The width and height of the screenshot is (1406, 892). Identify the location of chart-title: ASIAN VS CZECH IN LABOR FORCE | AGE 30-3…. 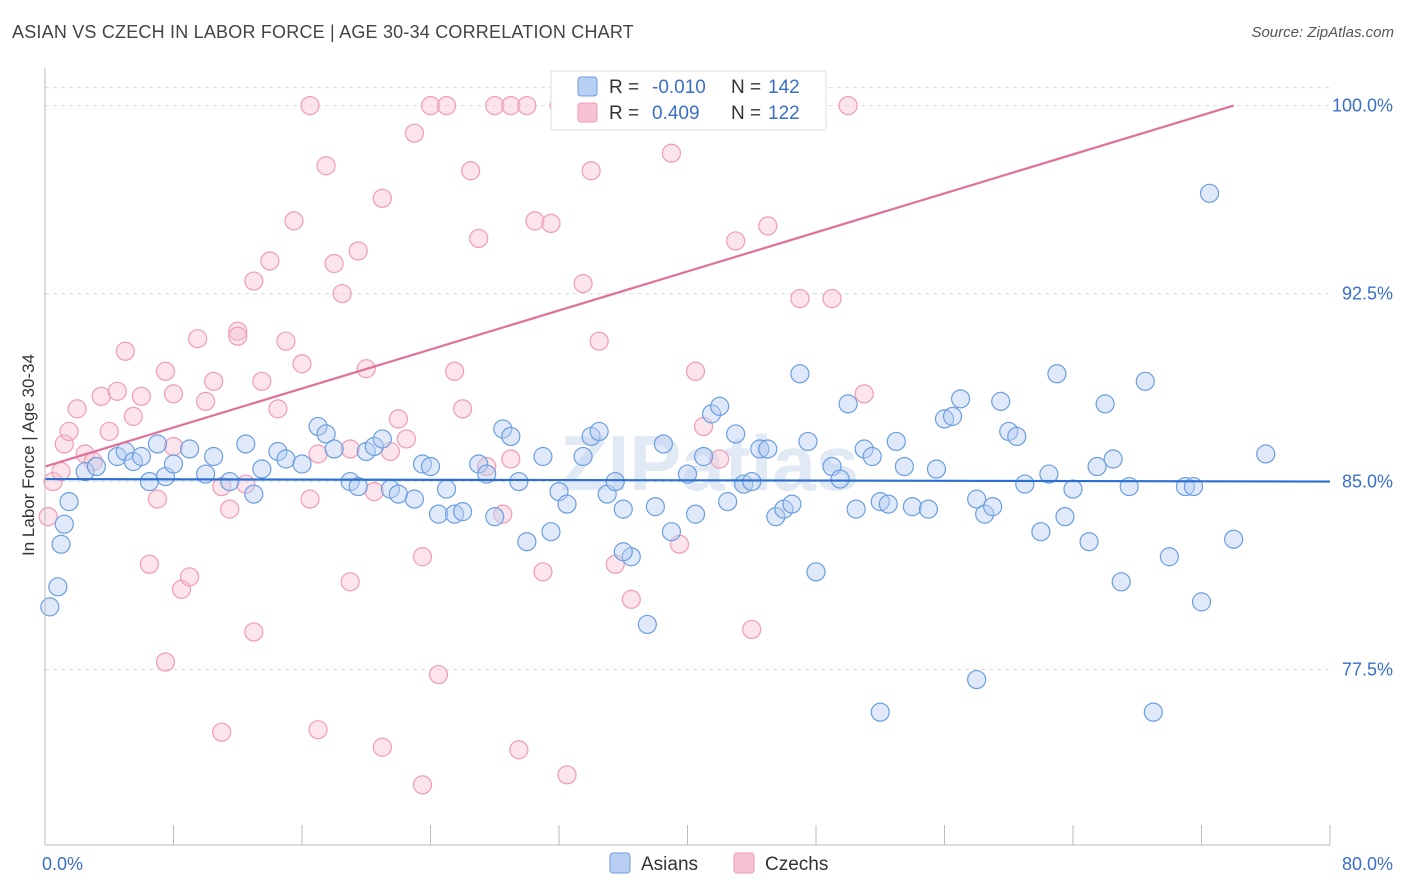
(323, 32).